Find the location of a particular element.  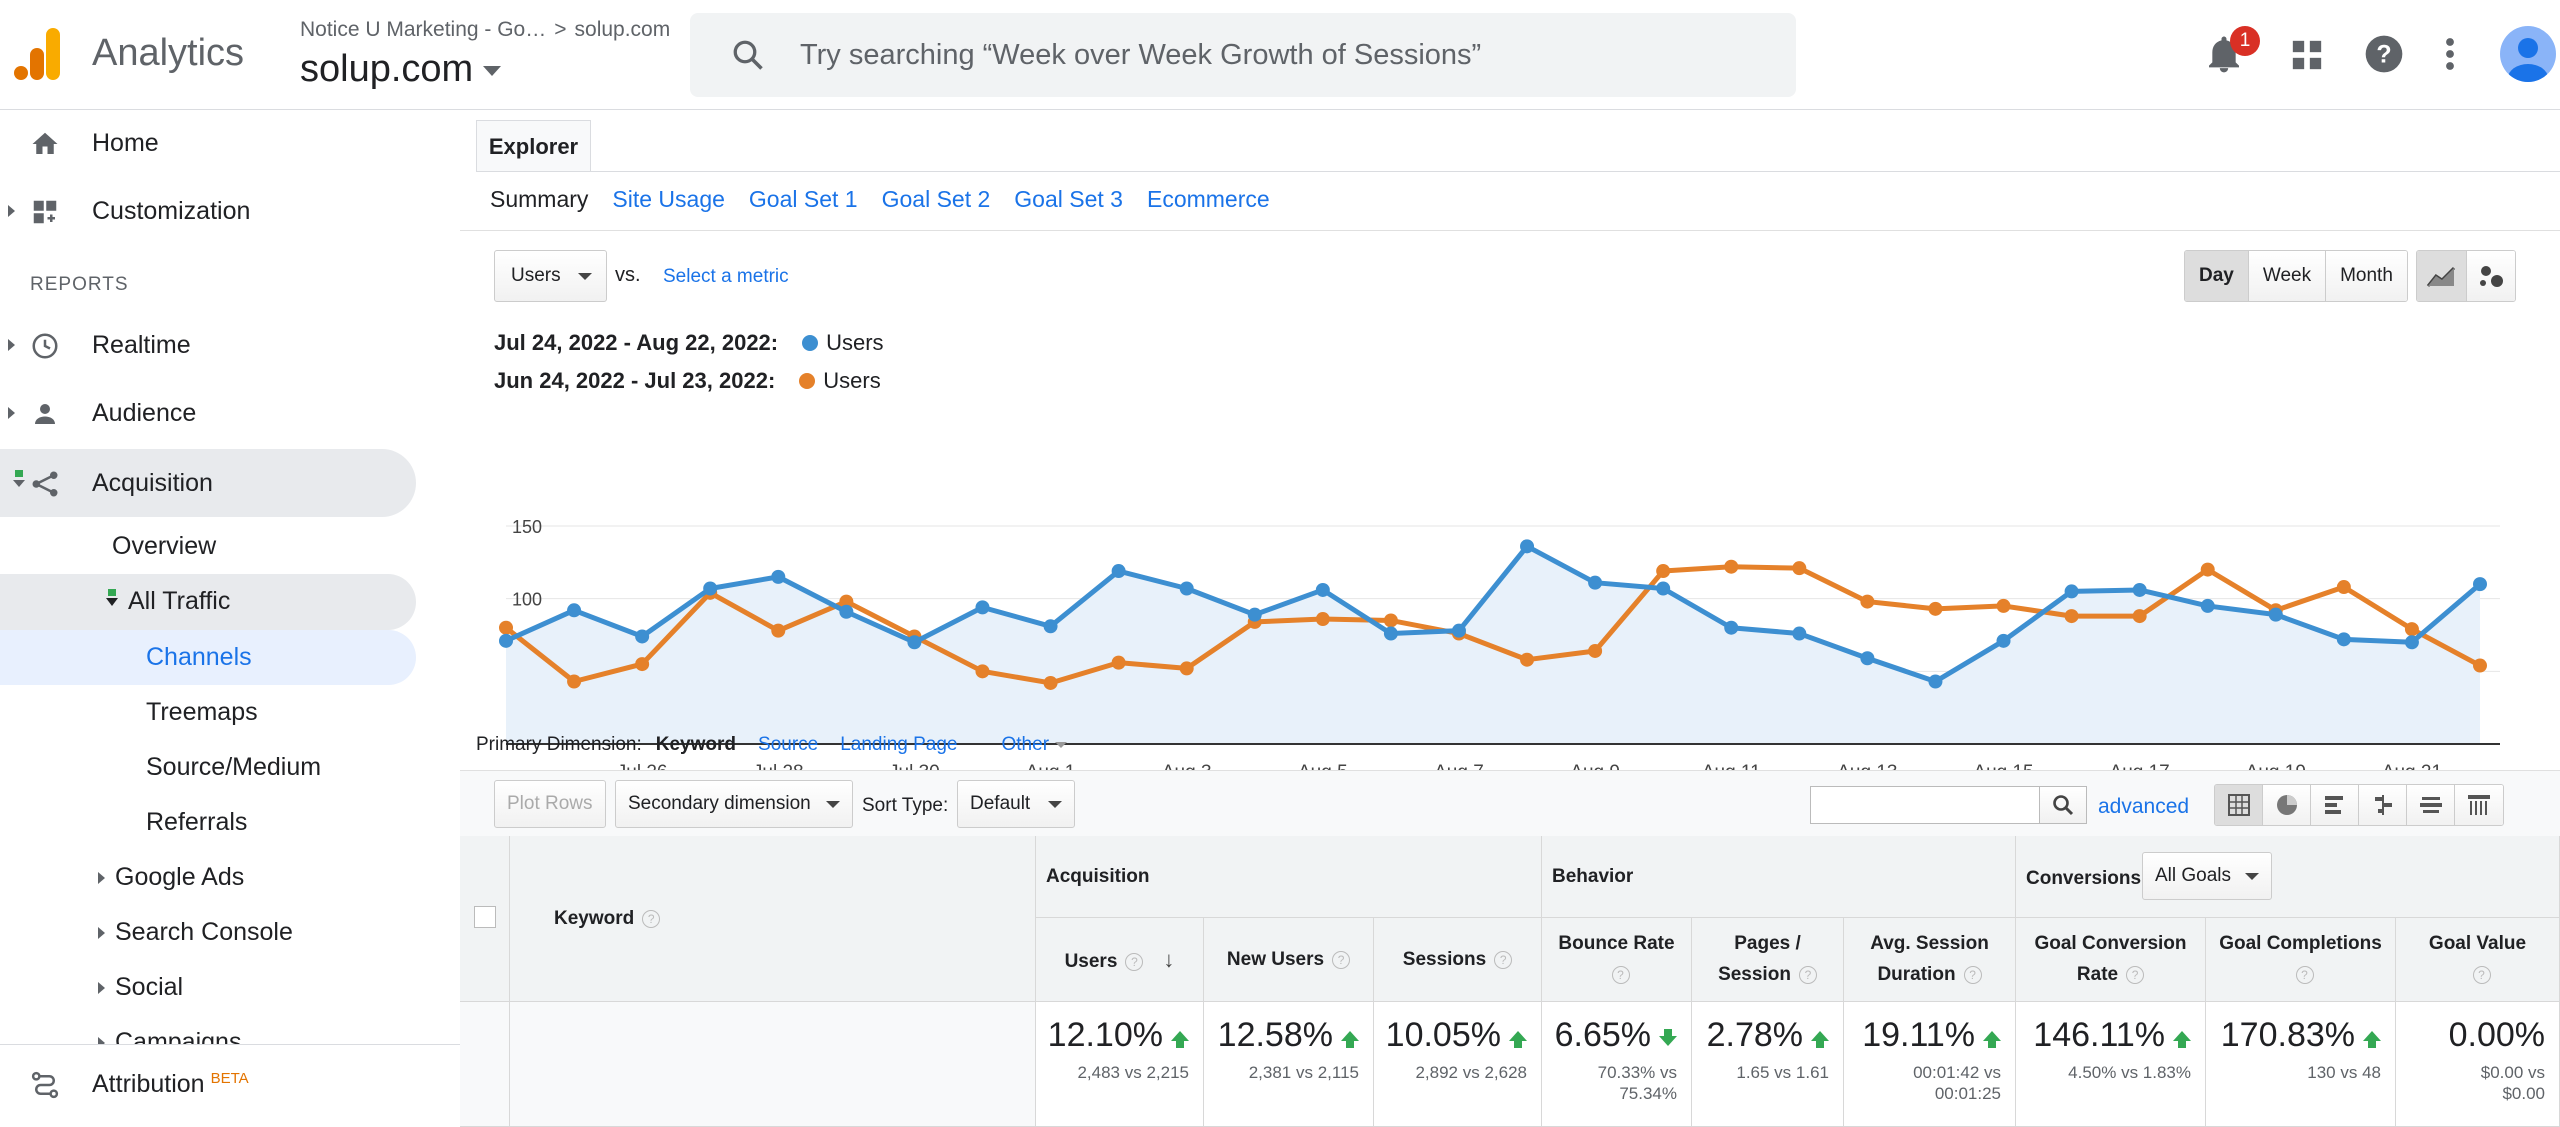

pivot-view-button is located at coordinates (2479, 805).